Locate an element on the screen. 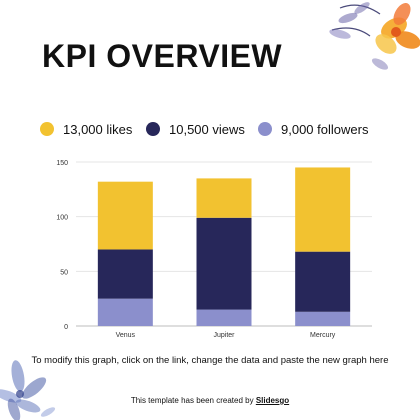 The width and height of the screenshot is (420, 420). x-tick-label-jupiter: Jupiter is located at coordinates (224, 335).